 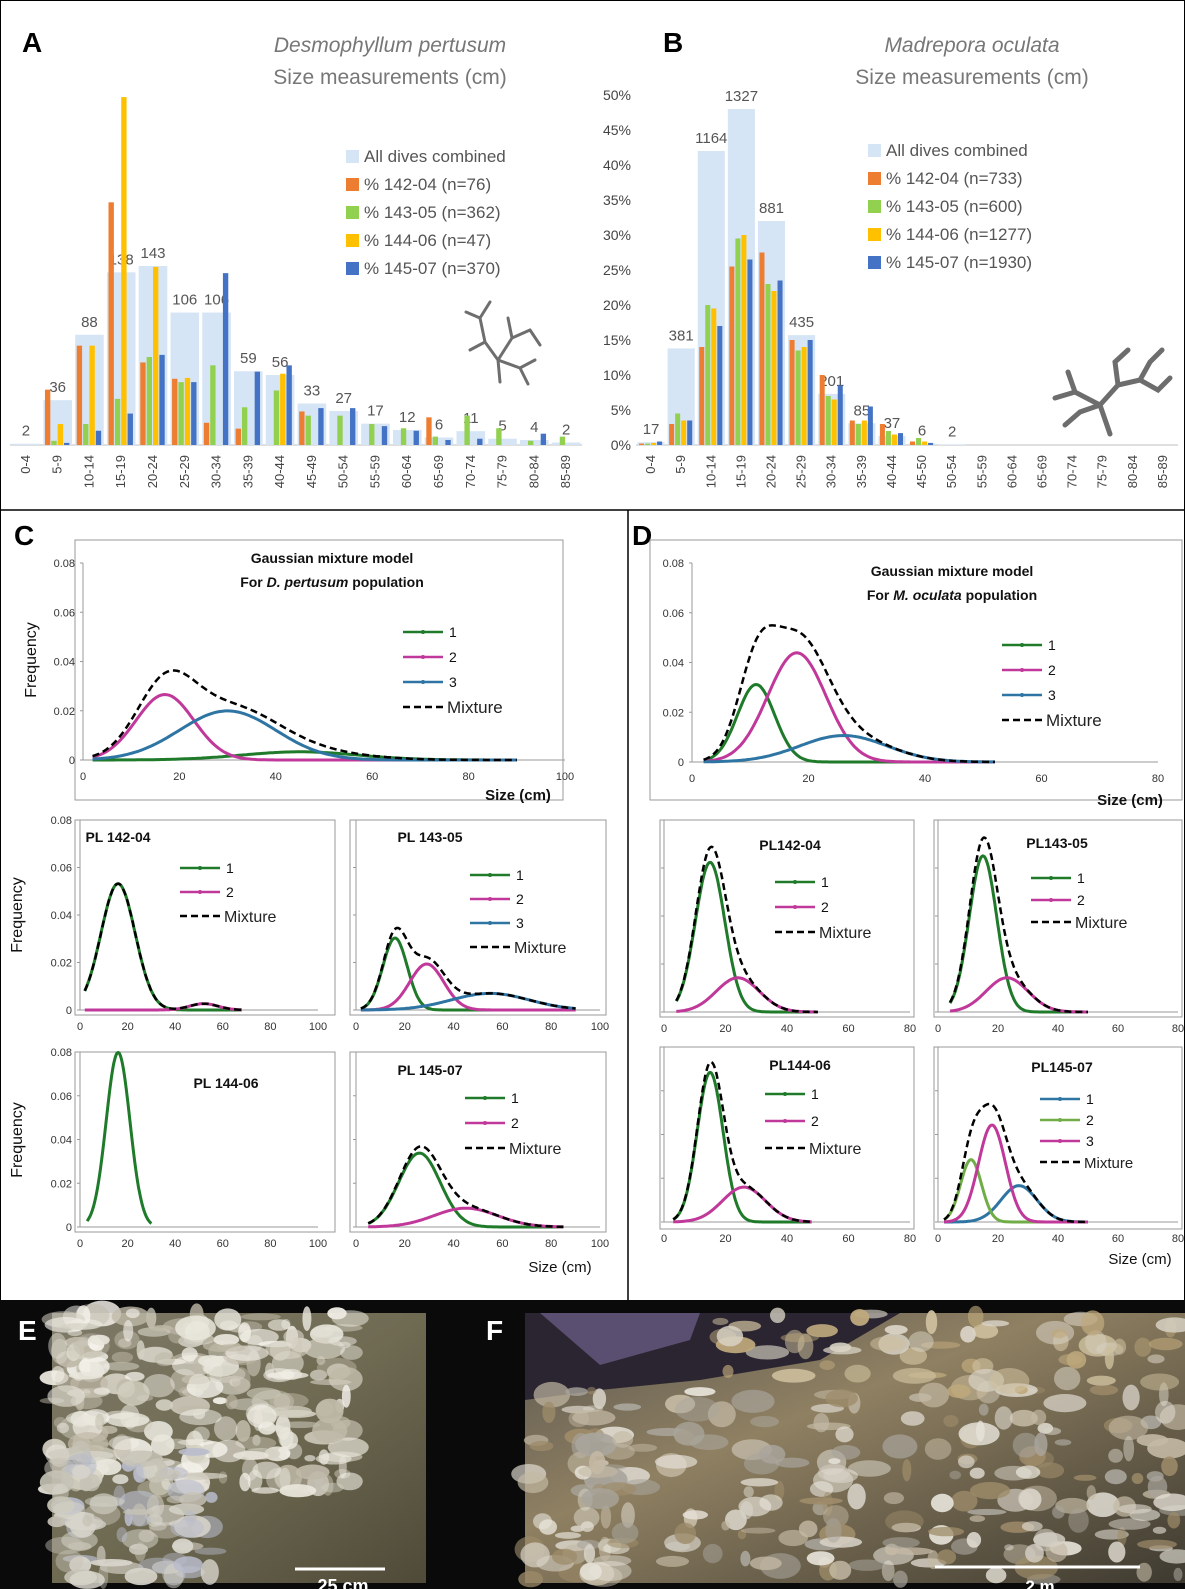 What do you see at coordinates (808, 779) in the screenshot?
I see `x-tick-label: 20` at bounding box center [808, 779].